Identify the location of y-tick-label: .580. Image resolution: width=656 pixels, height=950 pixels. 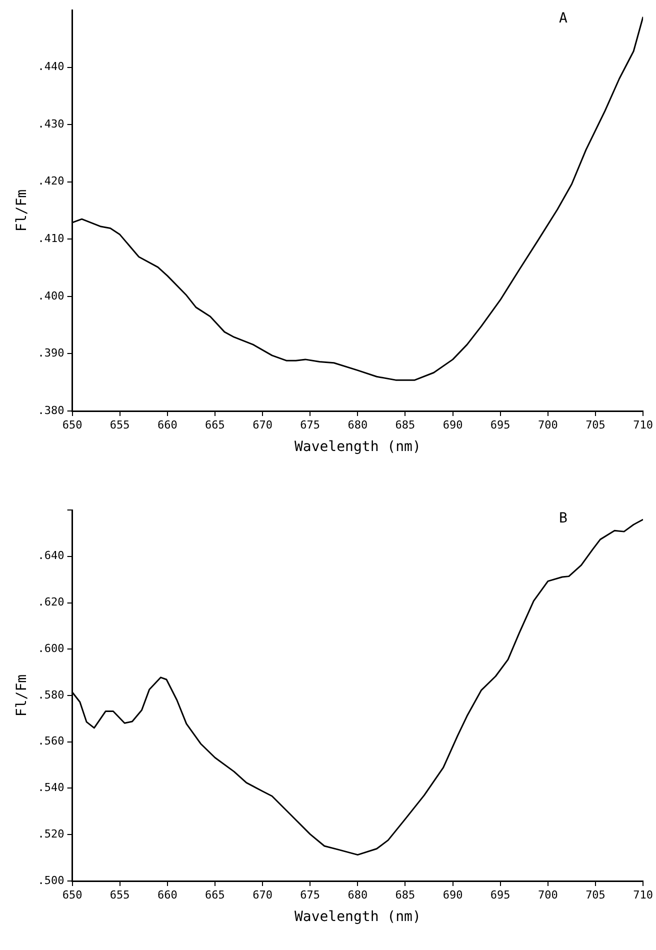
(51, 695).